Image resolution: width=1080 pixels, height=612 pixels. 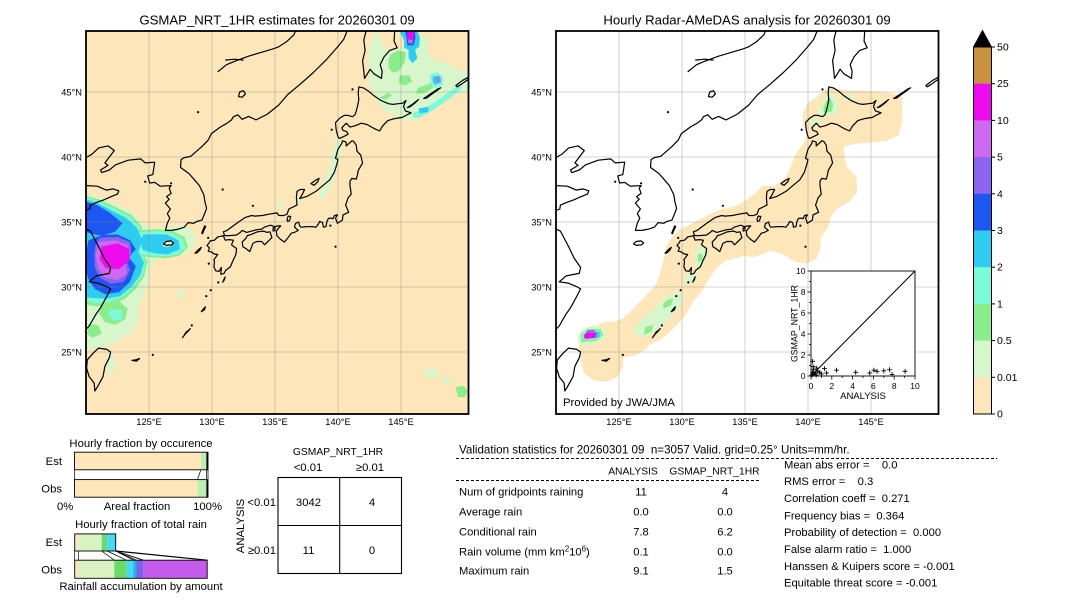 I want to click on svg-text: 25, so click(x=1003, y=84).